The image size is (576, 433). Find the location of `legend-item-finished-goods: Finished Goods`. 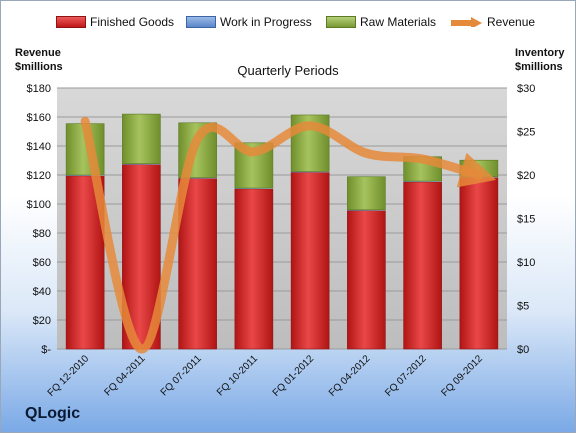

legend-item-finished-goods: Finished Goods is located at coordinates (115, 22).